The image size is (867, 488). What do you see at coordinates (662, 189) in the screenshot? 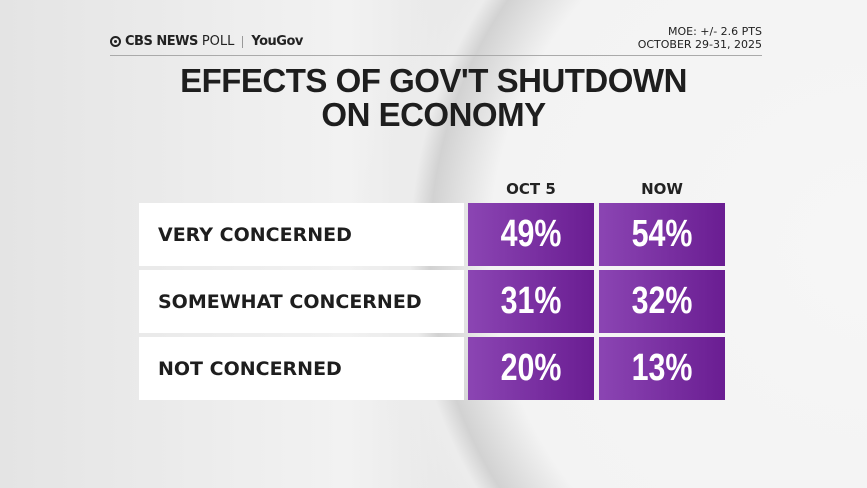
I see `column-header: NOW` at bounding box center [662, 189].